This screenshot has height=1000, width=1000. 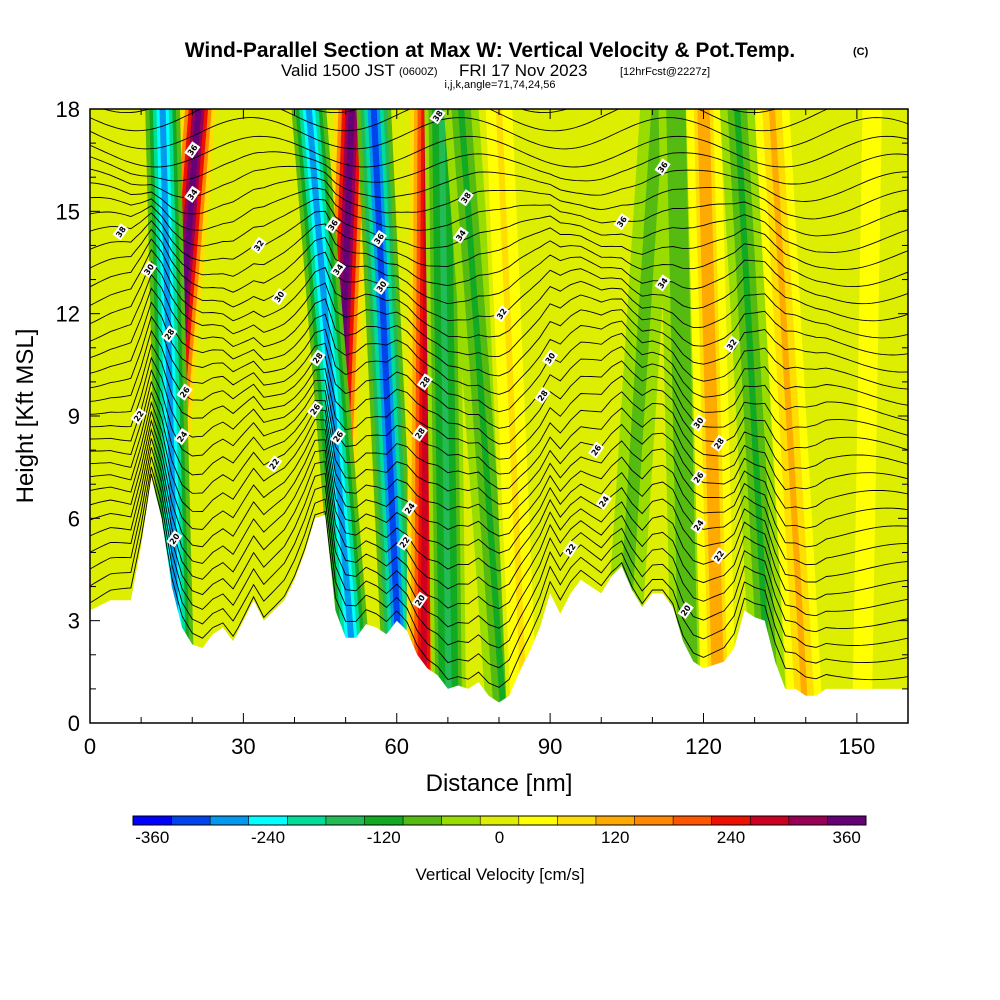 What do you see at coordinates (338, 70) in the screenshot?
I see `valid-time-prefix: Valid 1500 JST` at bounding box center [338, 70].